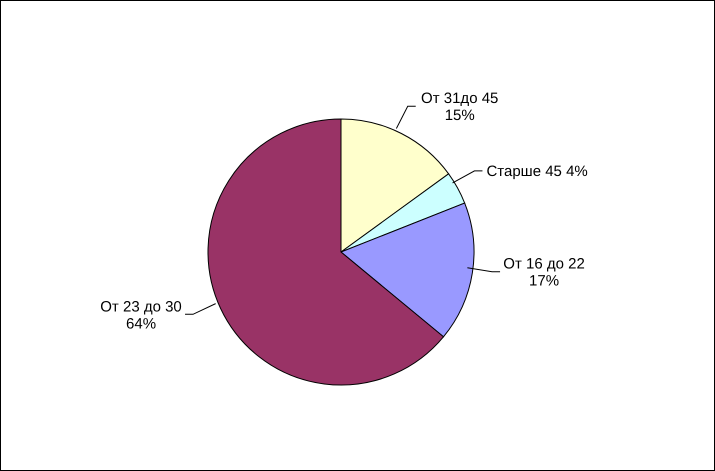 Image resolution: width=715 pixels, height=471 pixels. What do you see at coordinates (544, 264) in the screenshot?
I see `slice-label: От 16 до 22` at bounding box center [544, 264].